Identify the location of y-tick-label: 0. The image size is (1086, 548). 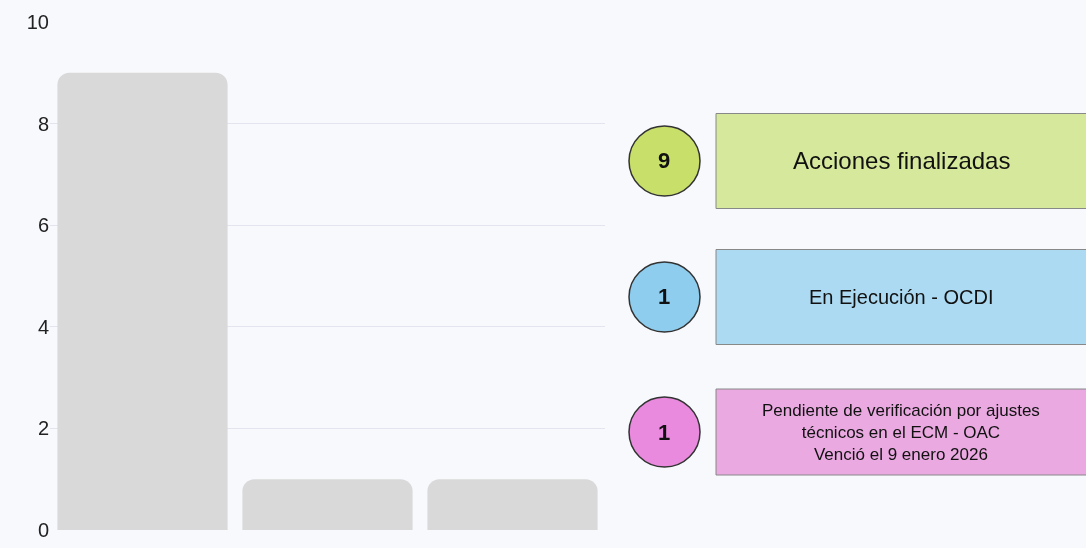
(43, 530).